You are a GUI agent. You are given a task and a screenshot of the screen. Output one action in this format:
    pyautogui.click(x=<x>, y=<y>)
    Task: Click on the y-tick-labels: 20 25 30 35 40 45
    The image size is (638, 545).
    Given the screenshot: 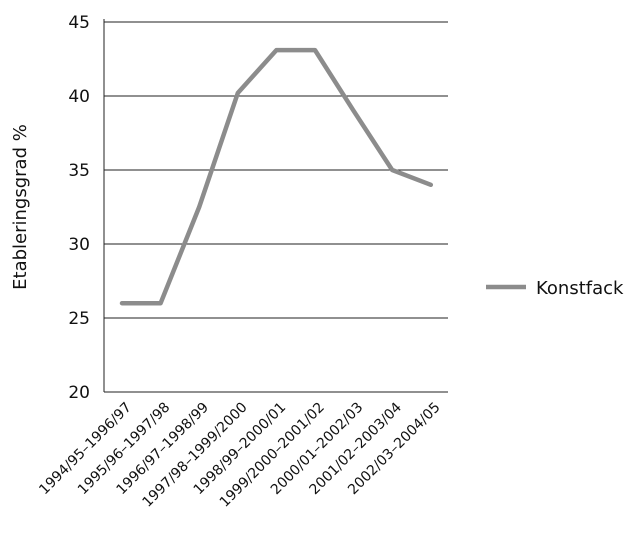 What is the action you would take?
    pyautogui.click(x=79, y=208)
    